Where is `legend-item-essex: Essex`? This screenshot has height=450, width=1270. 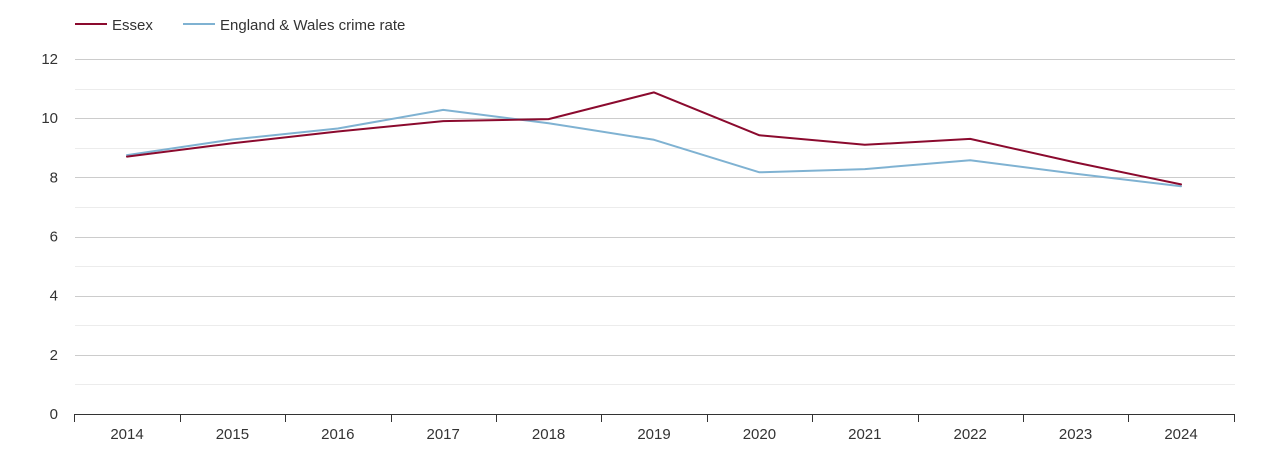 legend-item-essex: Essex is located at coordinates (114, 25).